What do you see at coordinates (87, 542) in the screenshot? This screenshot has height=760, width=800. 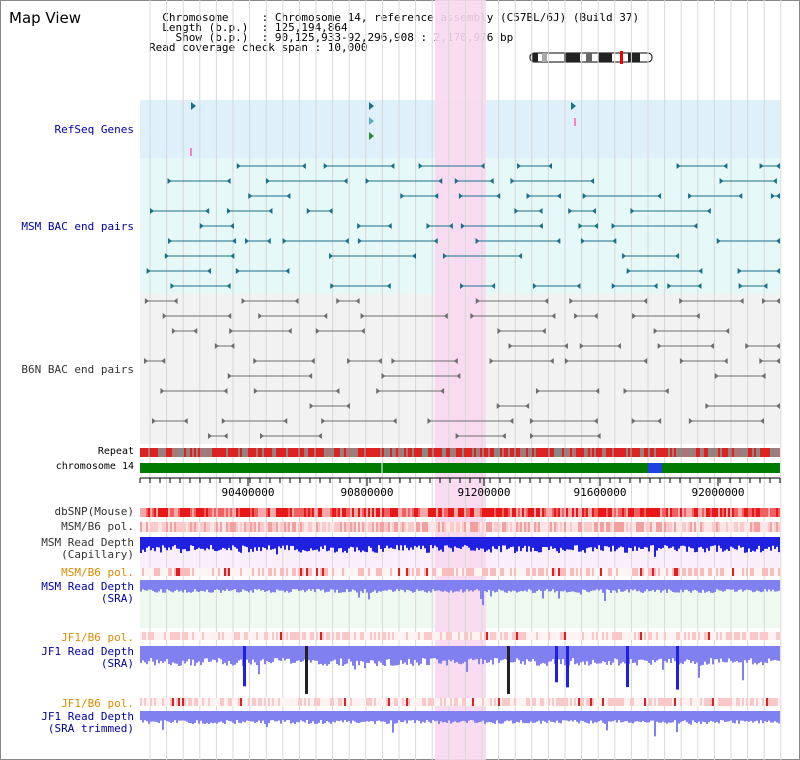 I see `label-msm-depth-cap: MSM Read Depth` at bounding box center [87, 542].